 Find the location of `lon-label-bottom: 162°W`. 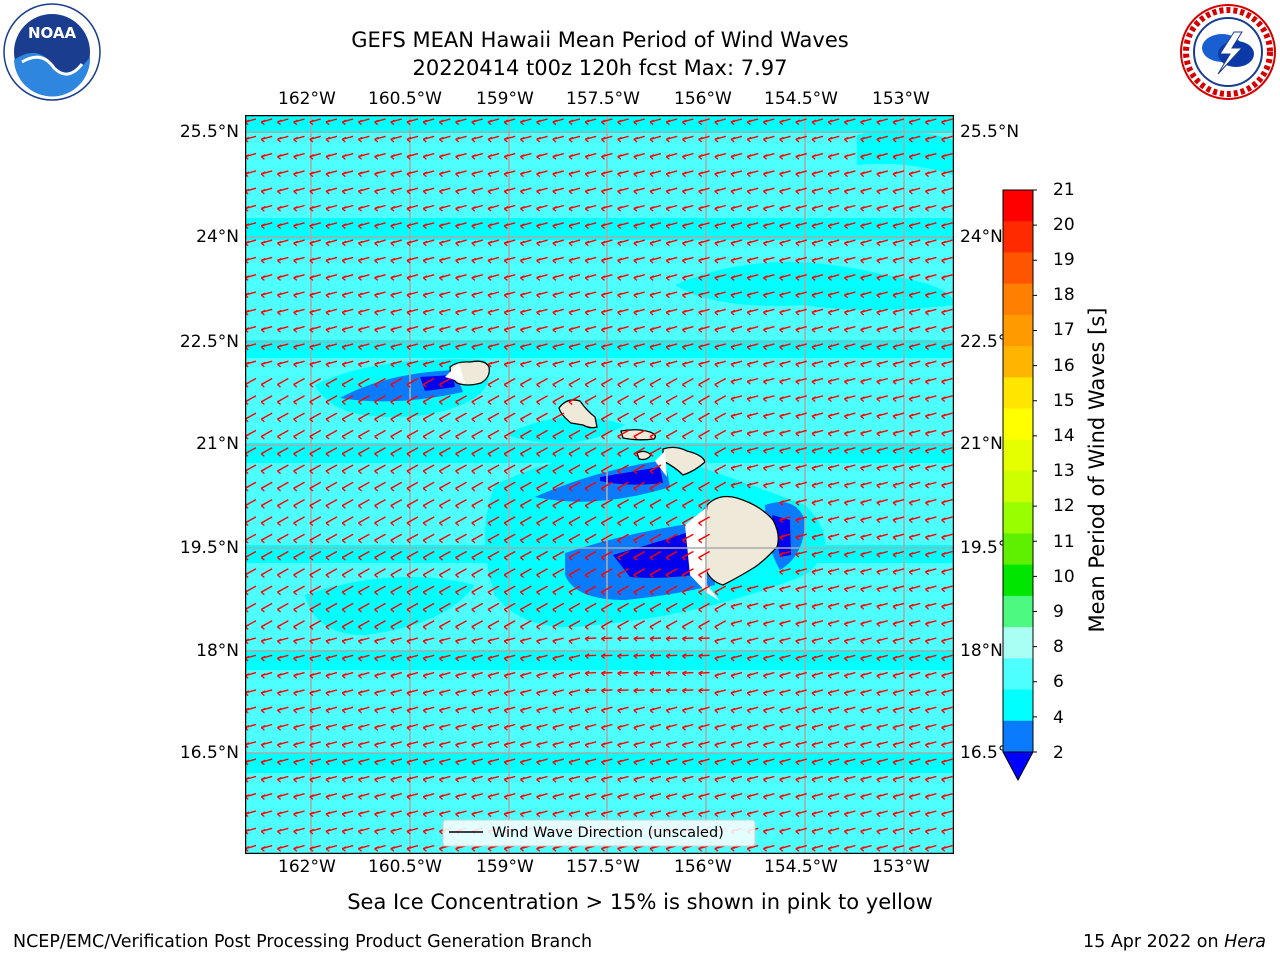

lon-label-bottom: 162°W is located at coordinates (307, 867).